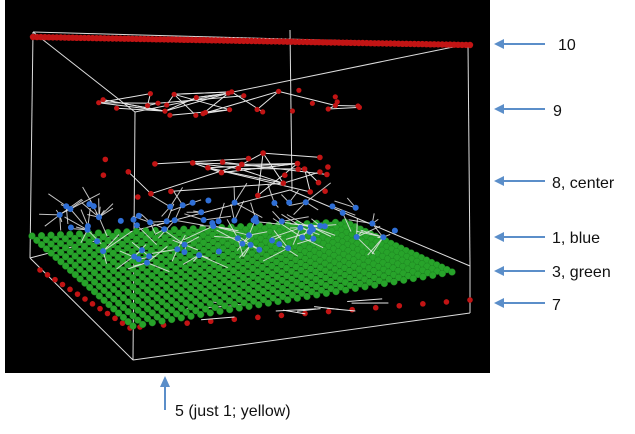 The image size is (635, 434). I want to click on label-layer-5: 5 (just 1; yellow), so click(233, 411).